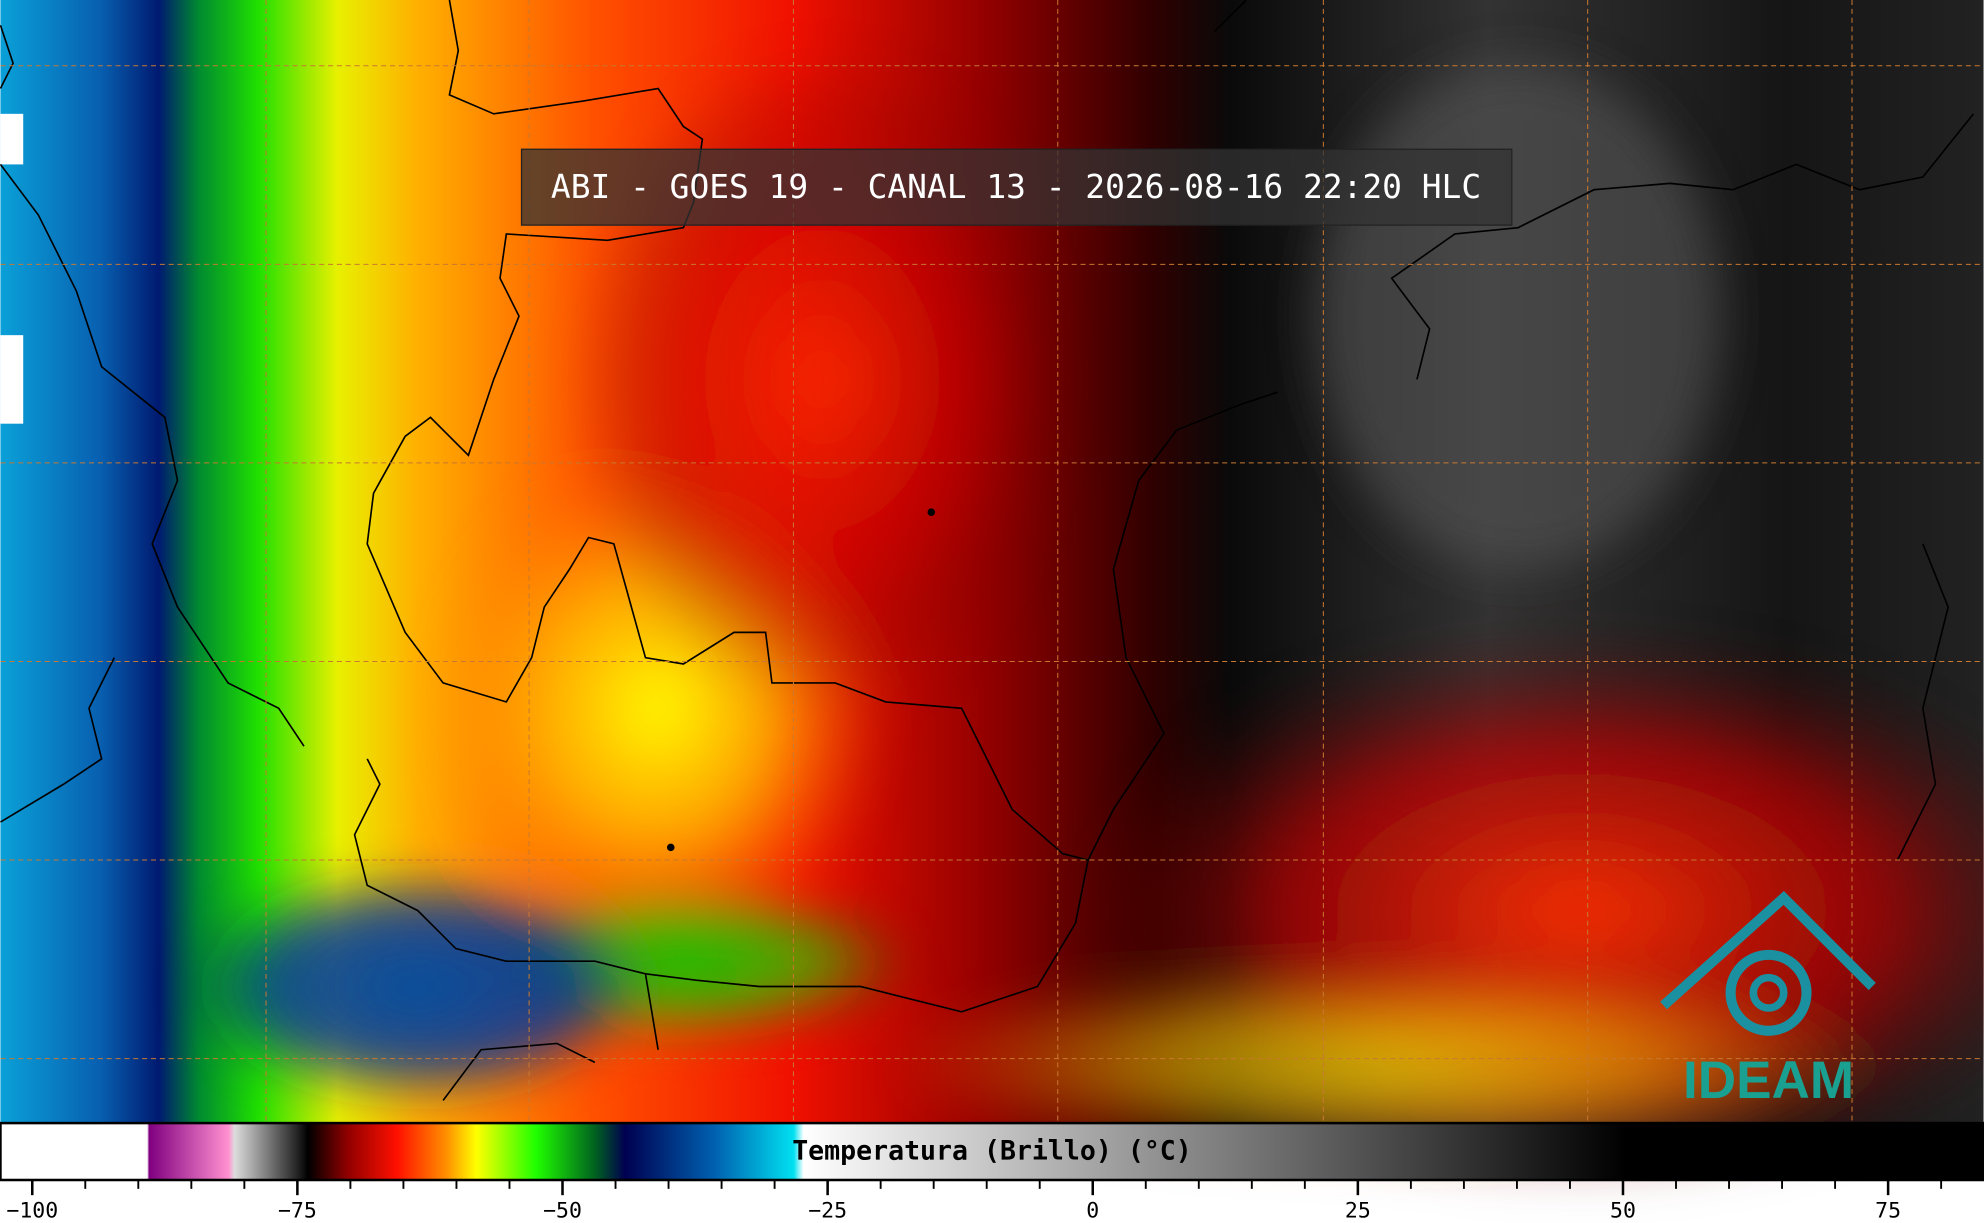 This screenshot has height=1223, width=1984. Describe the element at coordinates (1888, 1211) in the screenshot. I see `tick-label: 75` at that location.